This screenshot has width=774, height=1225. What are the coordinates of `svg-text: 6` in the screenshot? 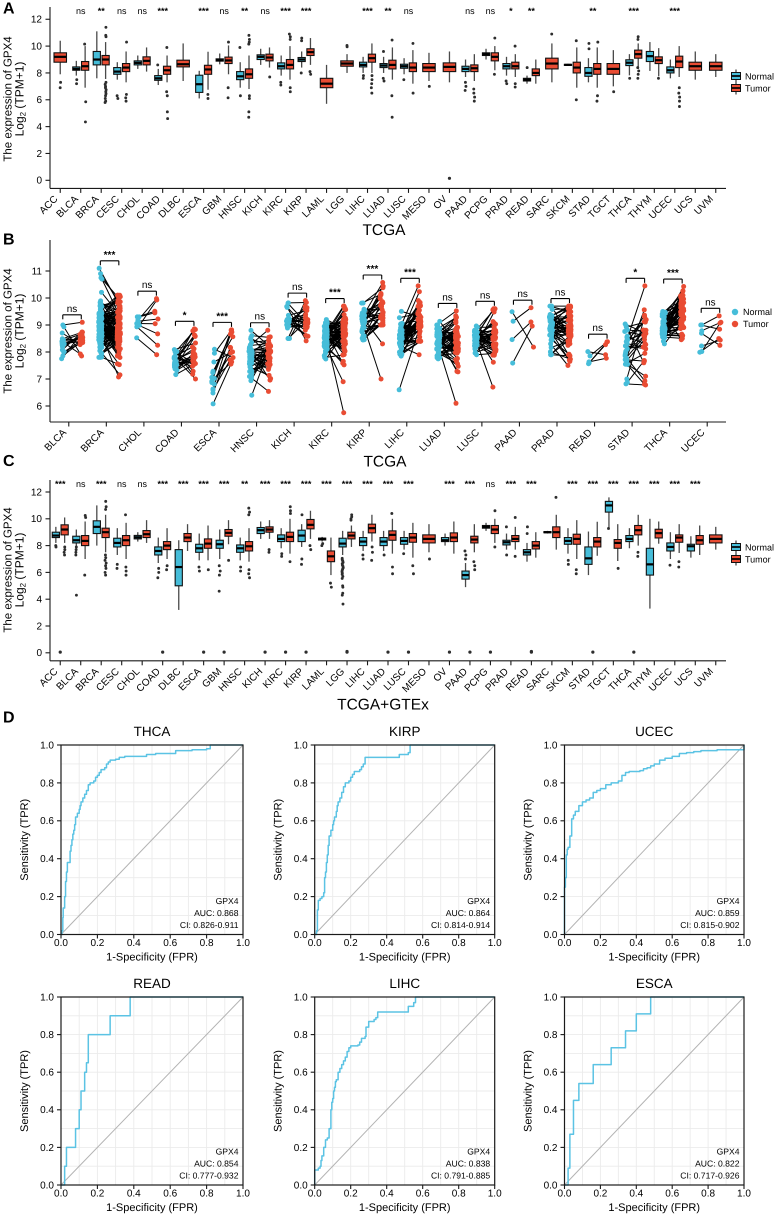 It's located at (39, 406).